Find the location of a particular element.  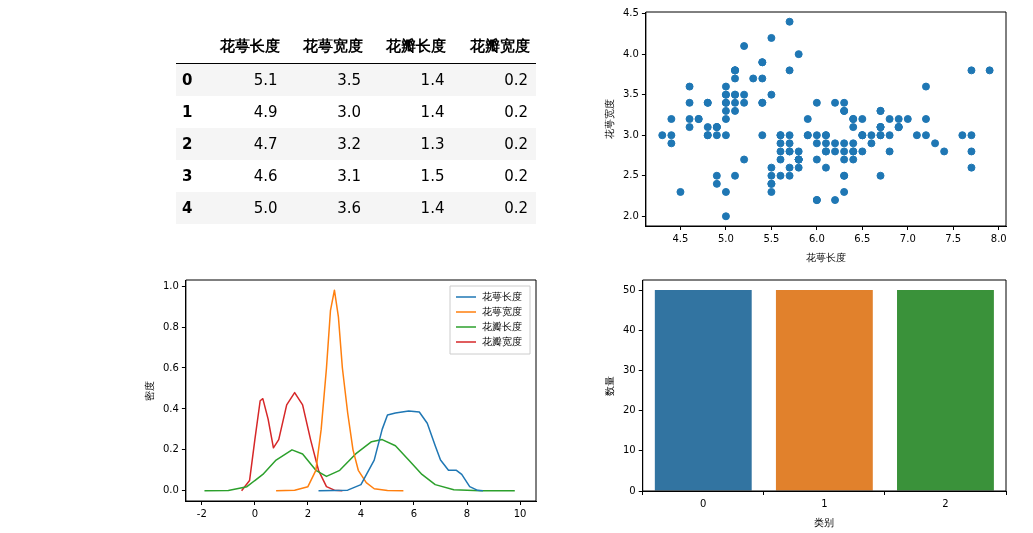

x-tick-label: 花萼宽度 is located at coordinates (327, 47).